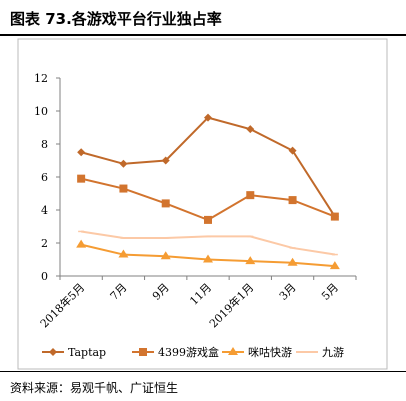 Image resolution: width=406 pixels, height=401 pixels. What do you see at coordinates (270, 352) in the screenshot?
I see `legend-label-3: 咪咕快游` at bounding box center [270, 352].